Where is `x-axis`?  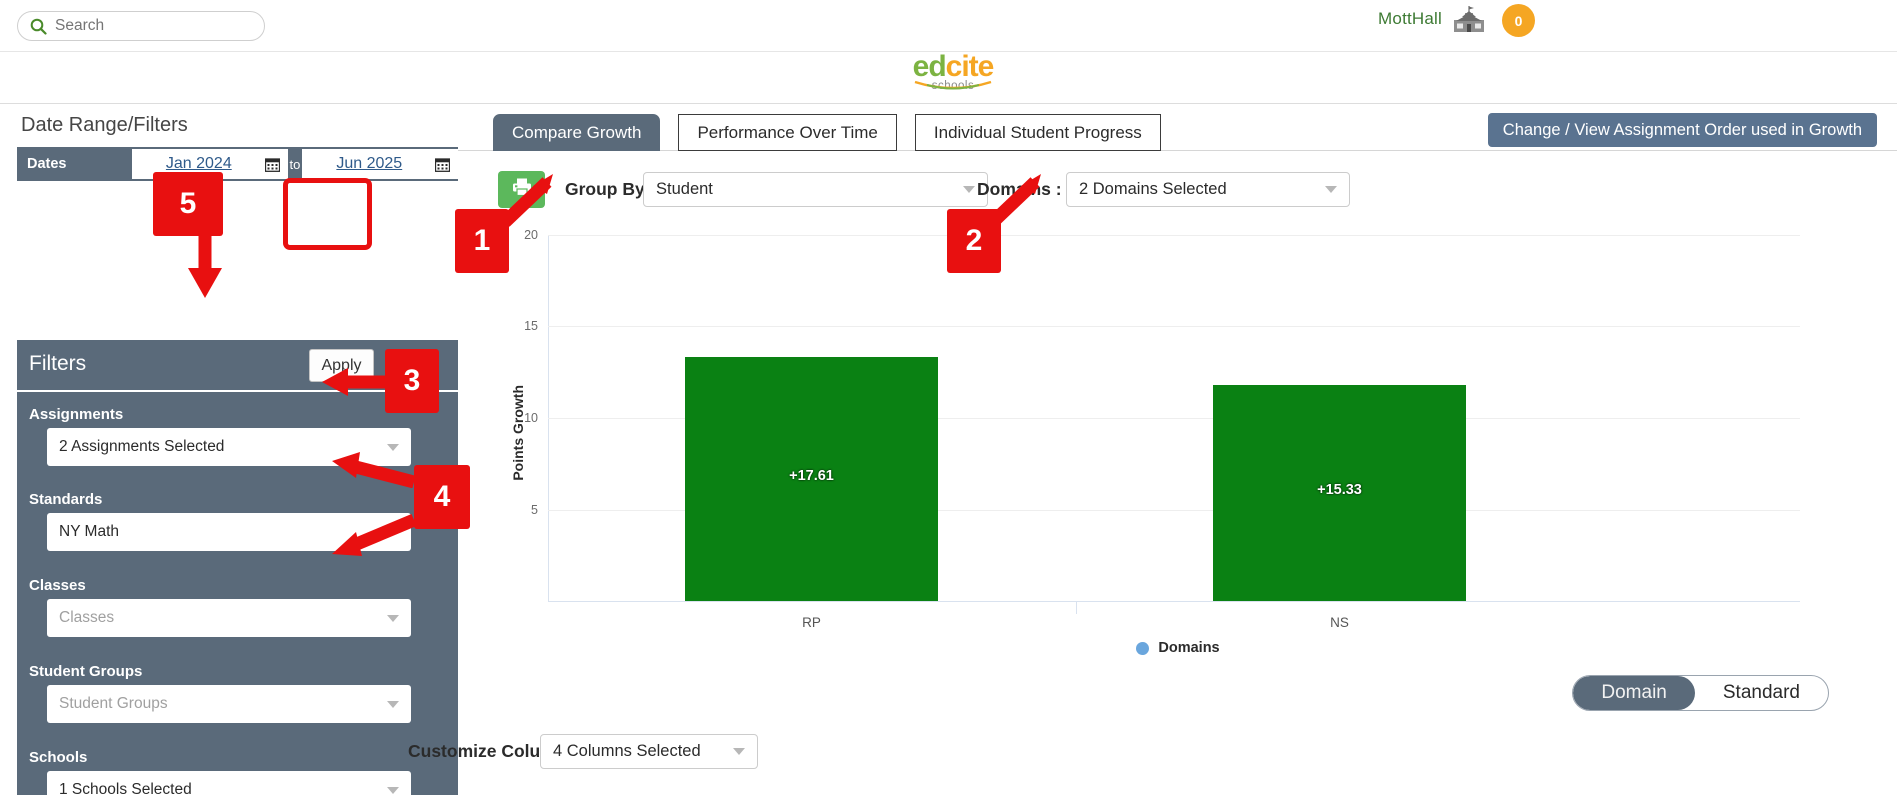
x-axis is located at coordinates (1174, 601).